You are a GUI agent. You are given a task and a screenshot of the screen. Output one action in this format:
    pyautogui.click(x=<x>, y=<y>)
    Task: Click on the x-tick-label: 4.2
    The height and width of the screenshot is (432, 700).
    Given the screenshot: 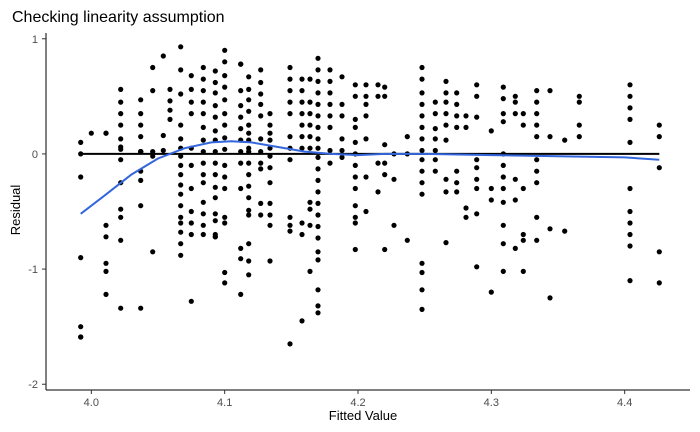 What is the action you would take?
    pyautogui.click(x=357, y=403)
    